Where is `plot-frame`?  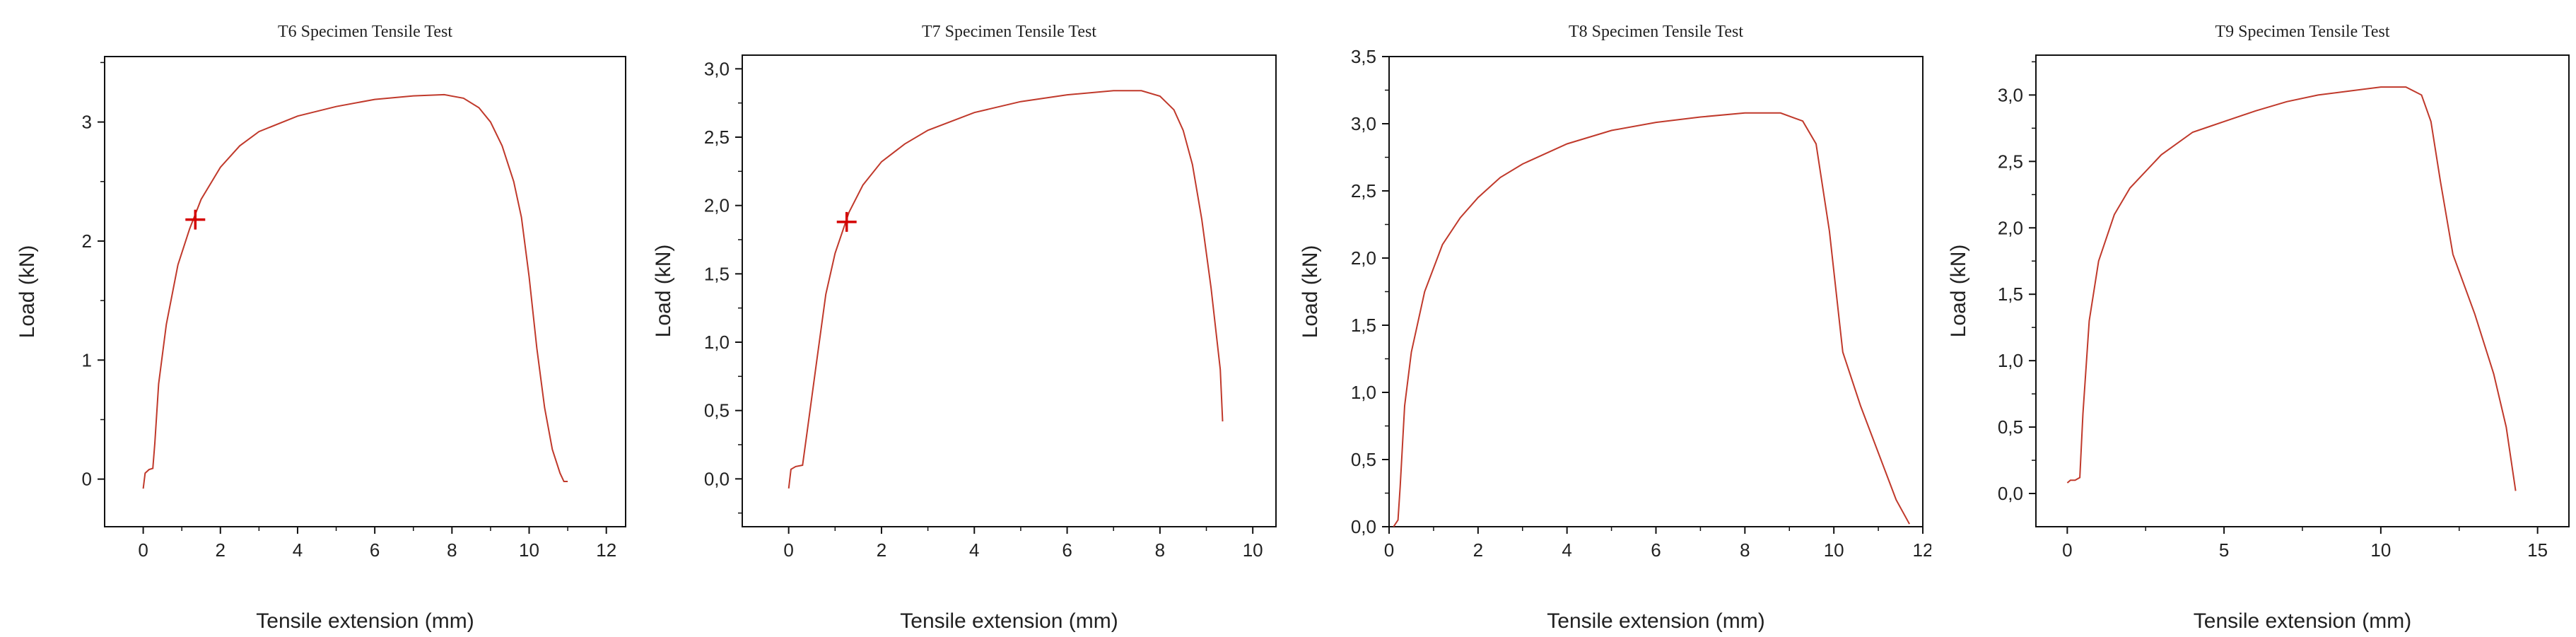 plot-frame is located at coordinates (365, 291).